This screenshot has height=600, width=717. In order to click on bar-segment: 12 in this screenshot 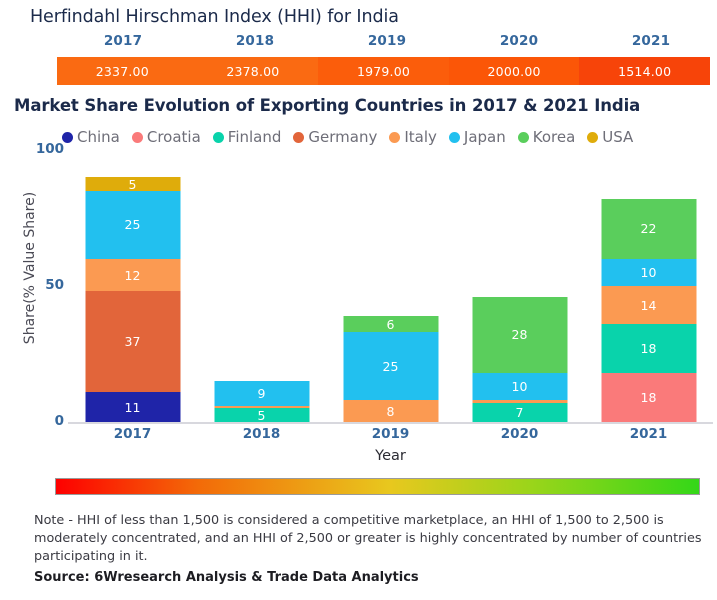, I will do `click(132, 275)`.